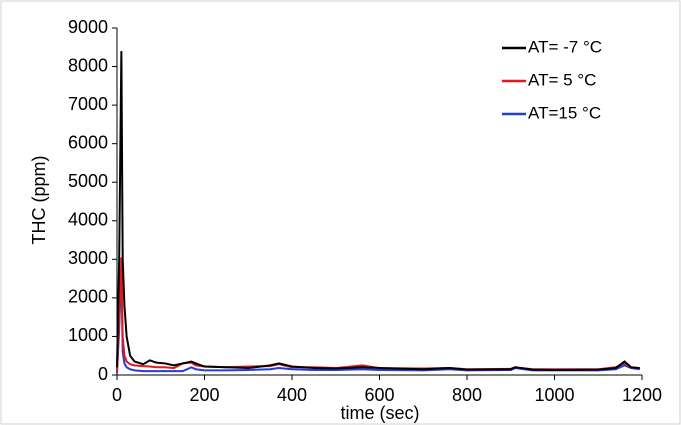 The height and width of the screenshot is (425, 681). I want to click on x-axis-label: time (sec), so click(379, 413).